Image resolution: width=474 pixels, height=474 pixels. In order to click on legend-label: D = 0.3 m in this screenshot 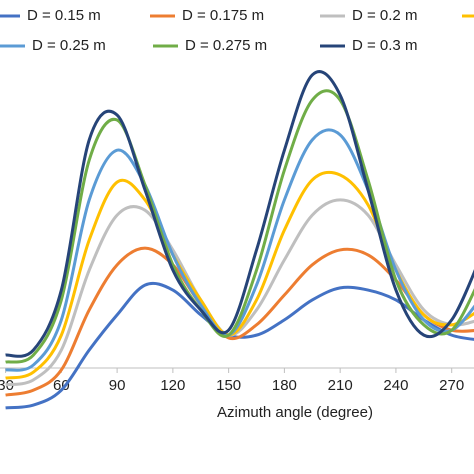, I will do `click(384, 45)`.